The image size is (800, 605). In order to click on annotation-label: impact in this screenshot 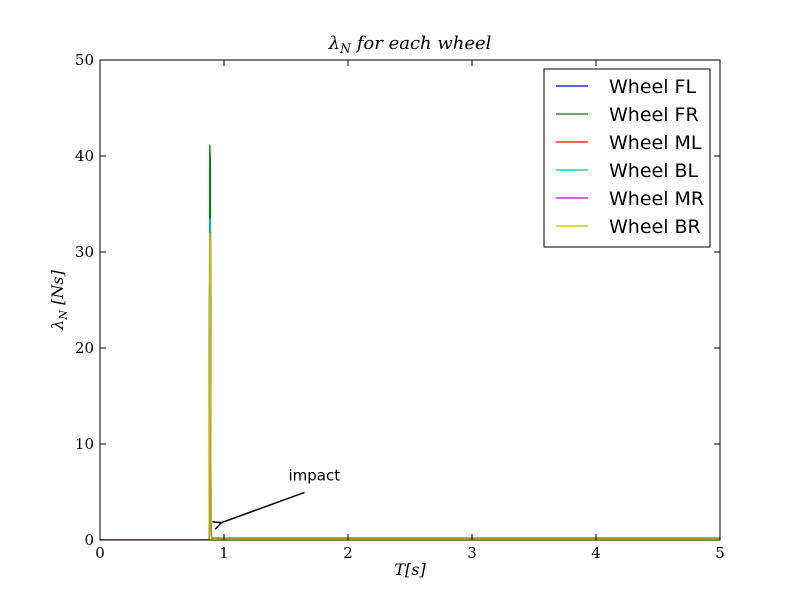, I will do `click(314, 475)`.